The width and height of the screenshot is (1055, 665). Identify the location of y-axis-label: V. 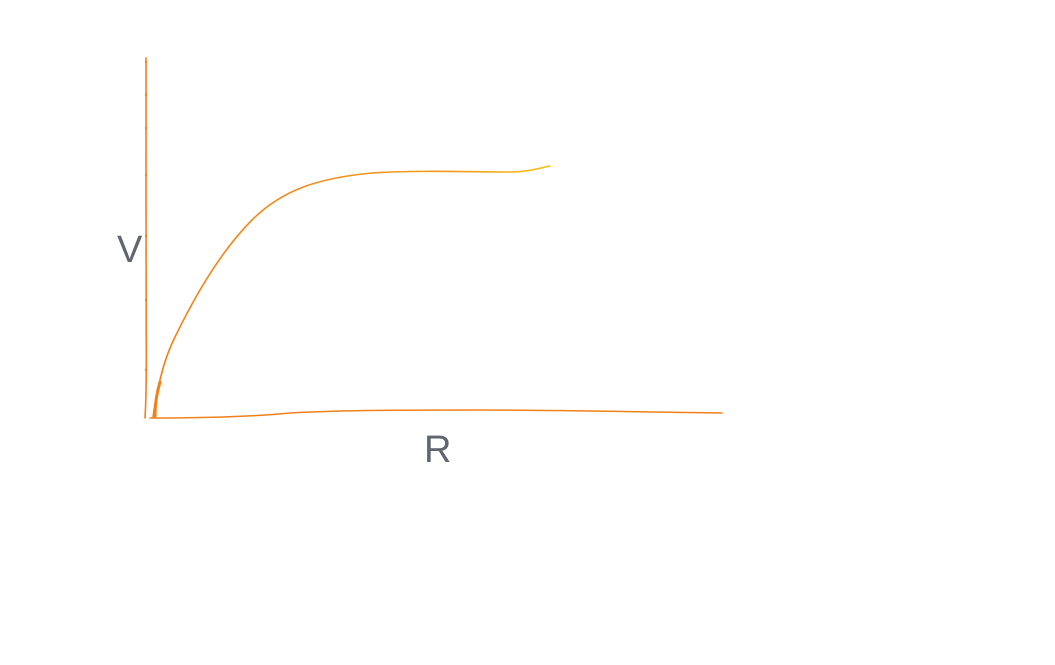
(130, 250).